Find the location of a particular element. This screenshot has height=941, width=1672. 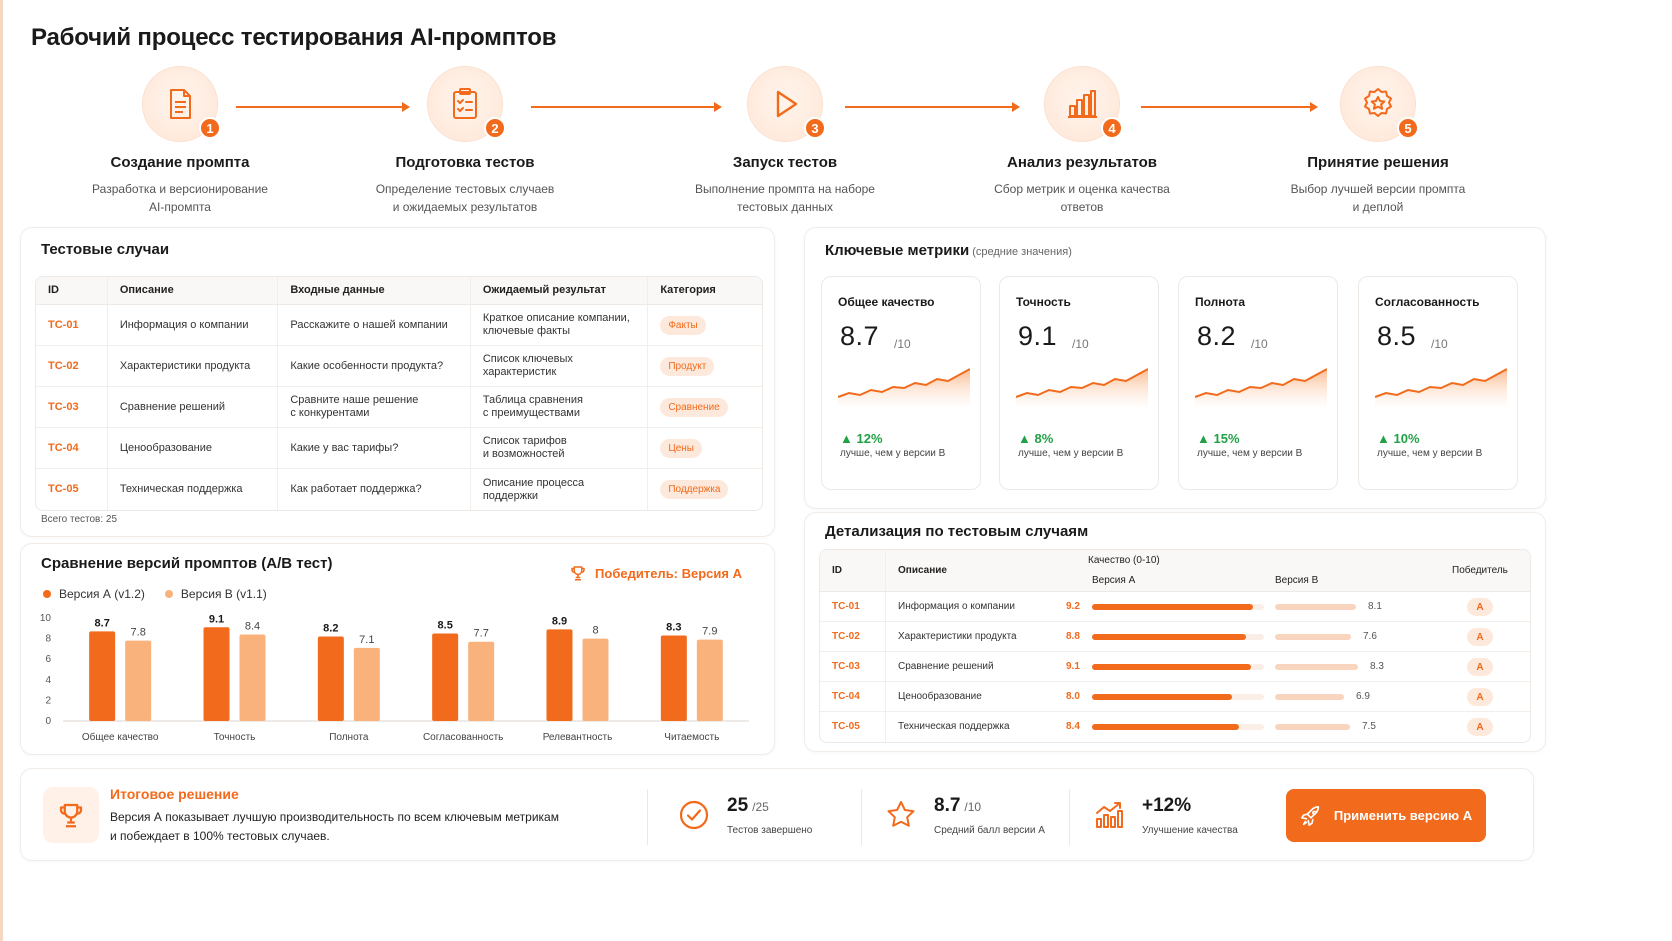

play-icon is located at coordinates (787, 104).